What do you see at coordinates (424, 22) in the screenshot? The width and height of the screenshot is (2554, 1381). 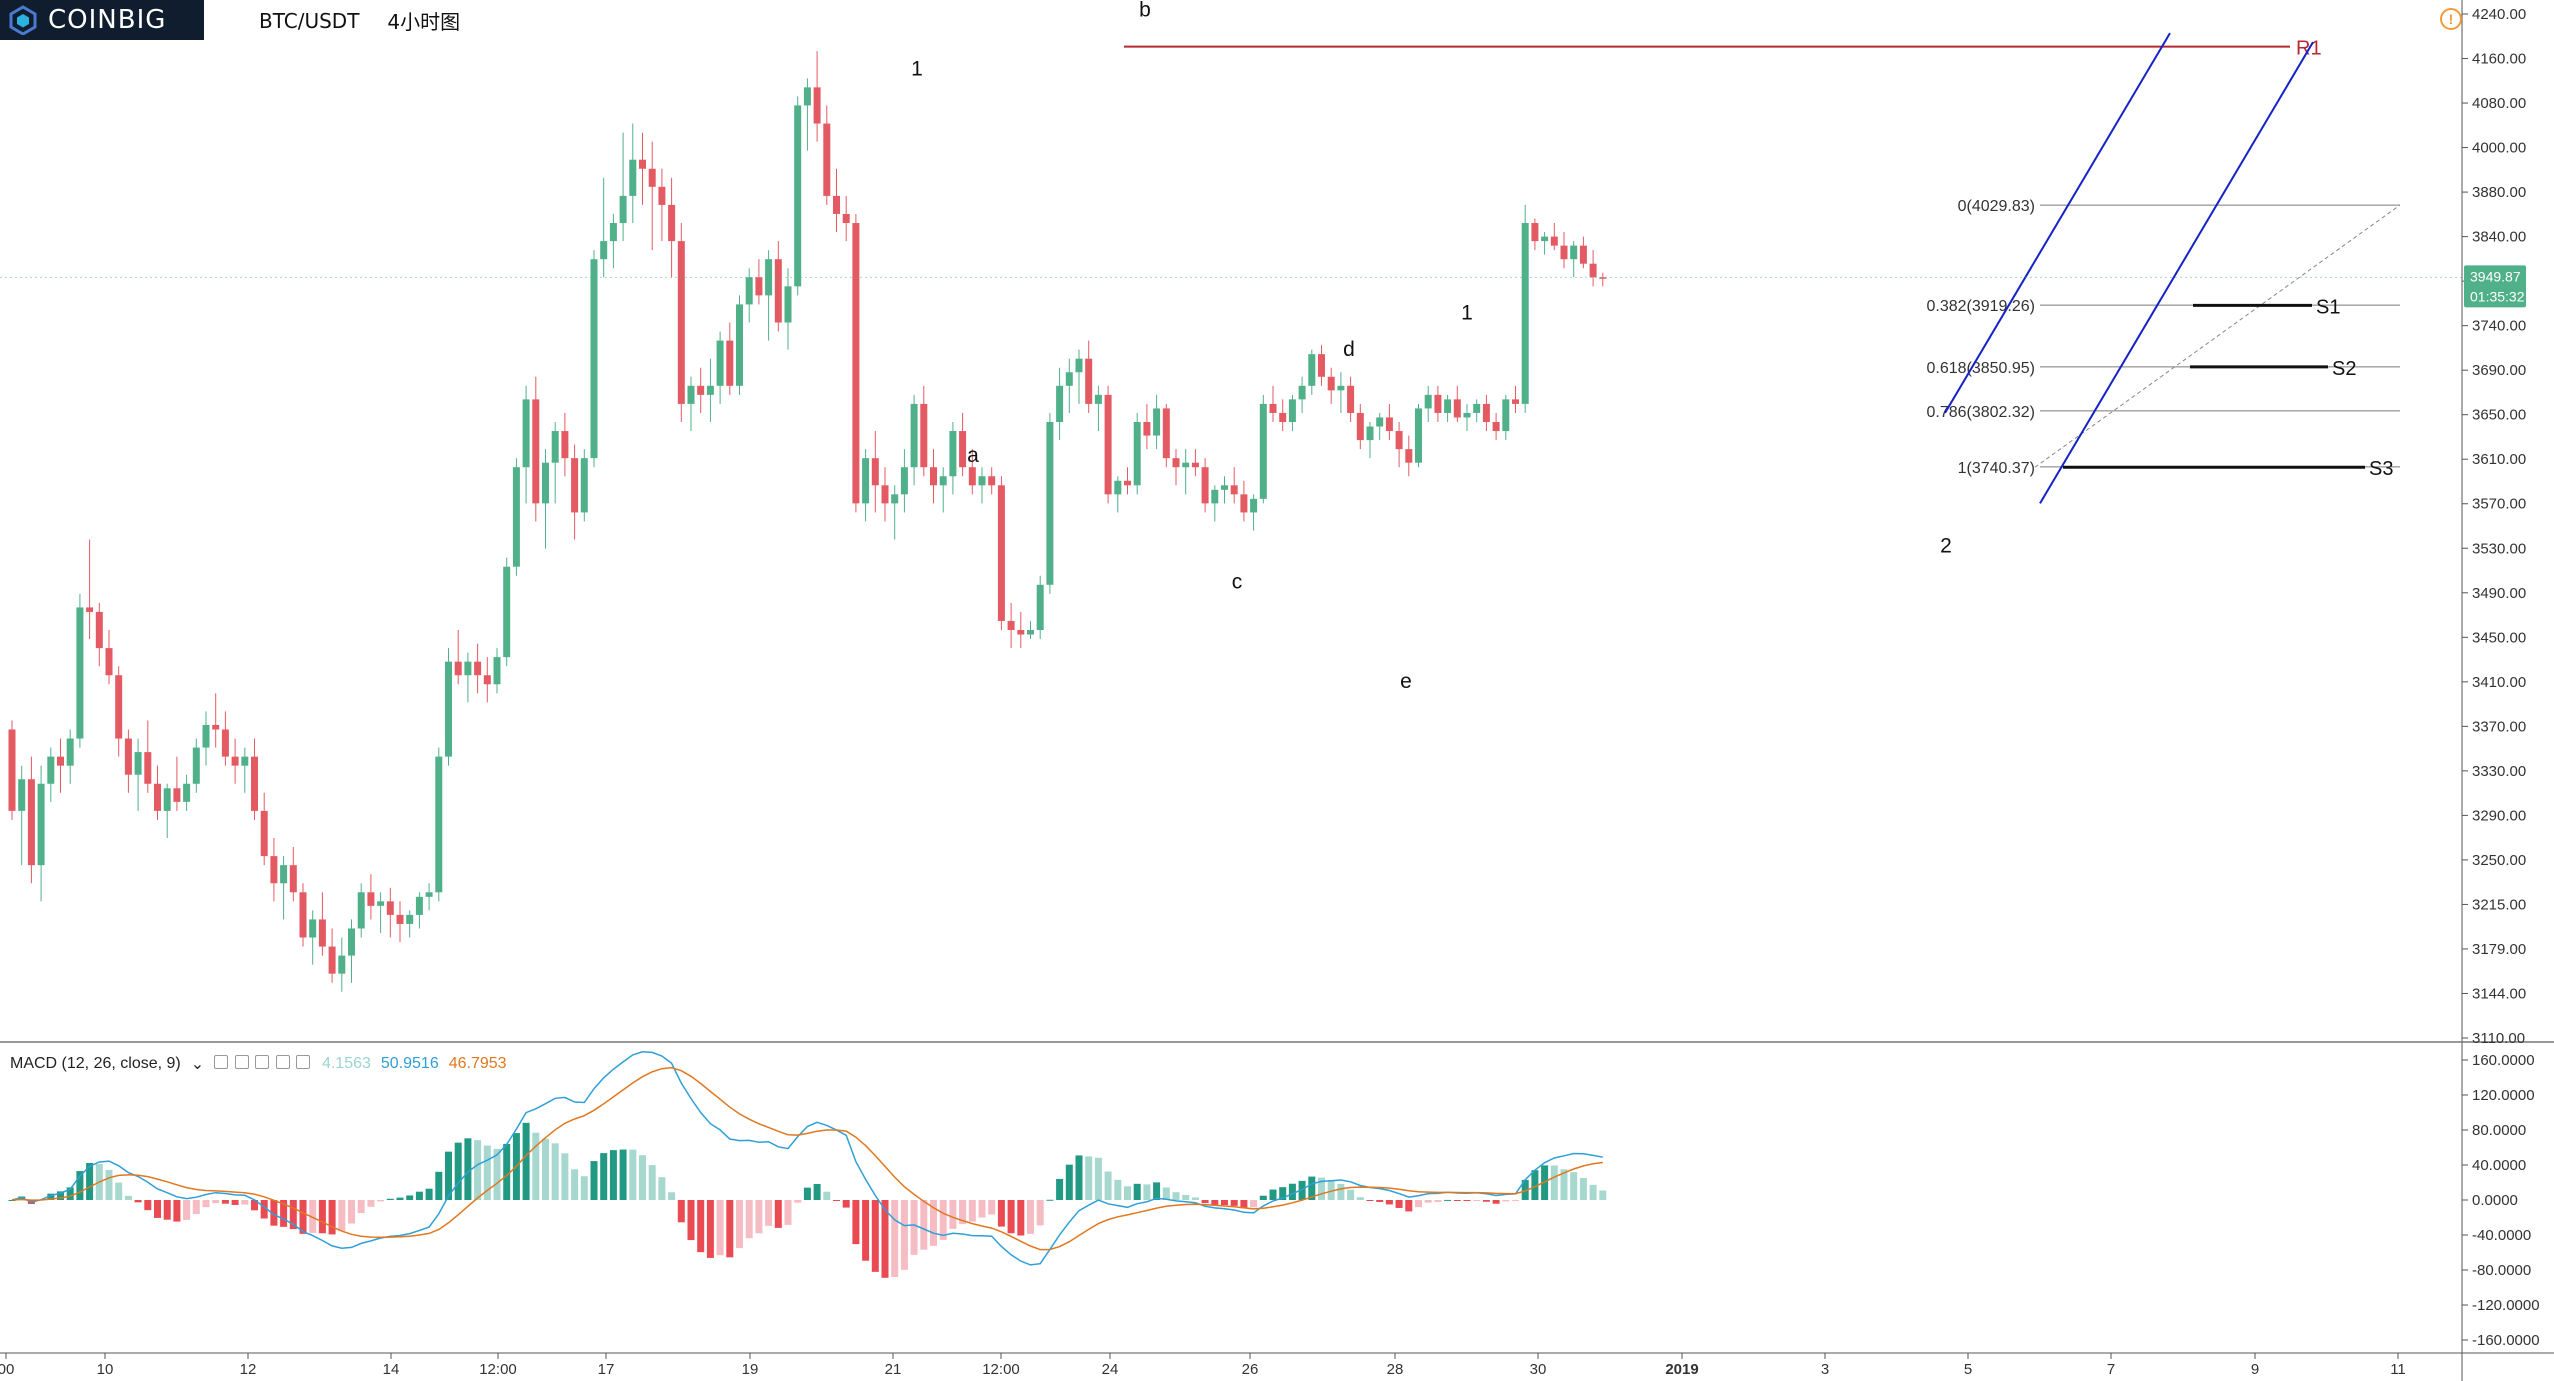 I see `interval-label: 4小时图` at bounding box center [424, 22].